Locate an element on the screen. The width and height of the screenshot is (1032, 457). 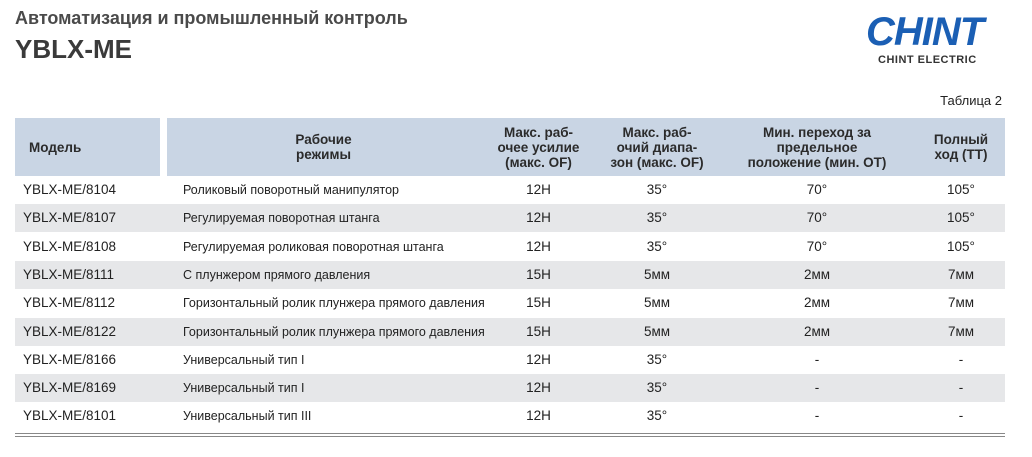
table-cell: Роликовый поворотный манипулятор is located at coordinates (291, 190).